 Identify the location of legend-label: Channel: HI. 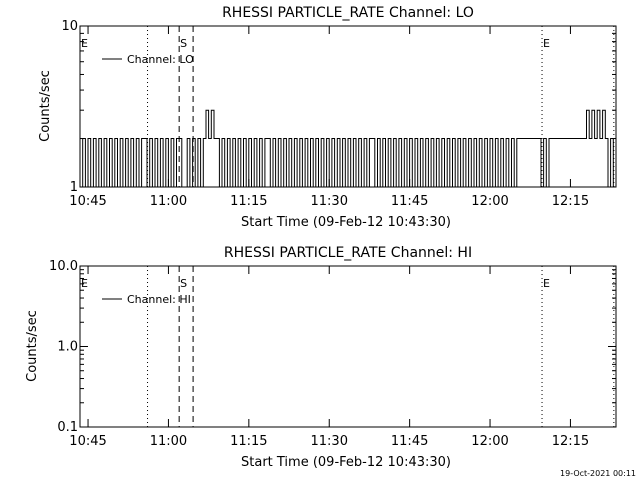
(159, 299).